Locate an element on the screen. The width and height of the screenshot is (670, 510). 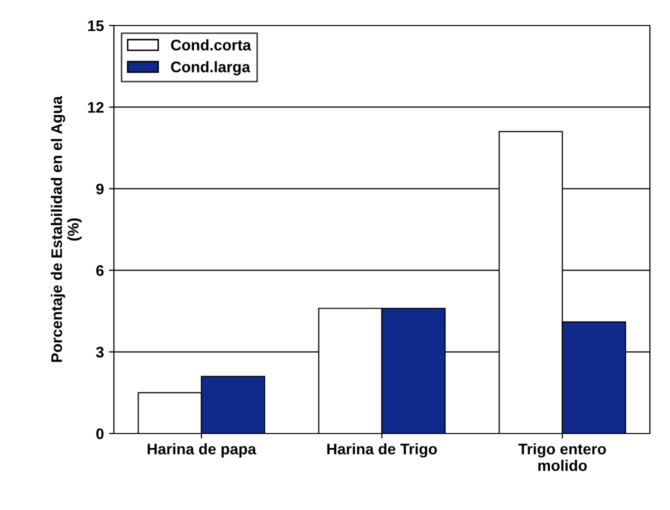
y-tick-label: 6 is located at coordinates (100, 270).